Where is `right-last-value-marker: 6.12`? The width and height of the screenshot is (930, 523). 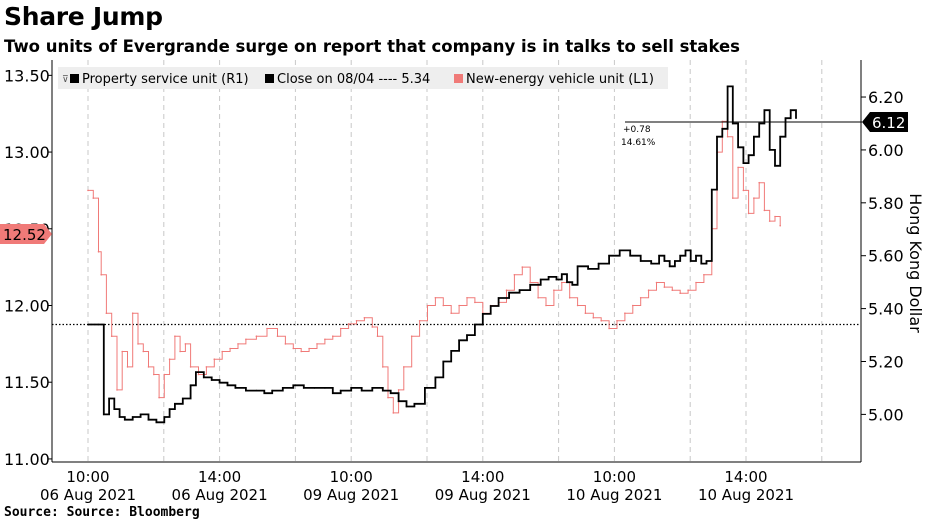 right-last-value-marker: 6.12 is located at coordinates (766, 122).